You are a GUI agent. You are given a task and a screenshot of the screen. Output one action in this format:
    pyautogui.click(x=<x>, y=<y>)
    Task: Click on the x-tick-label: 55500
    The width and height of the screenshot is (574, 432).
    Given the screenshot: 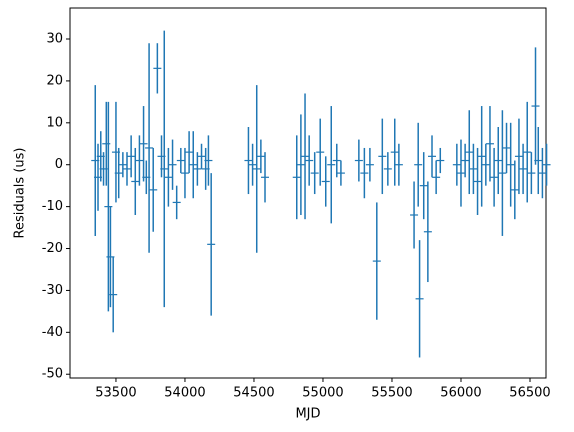 What is the action you would take?
    pyautogui.click(x=391, y=393)
    